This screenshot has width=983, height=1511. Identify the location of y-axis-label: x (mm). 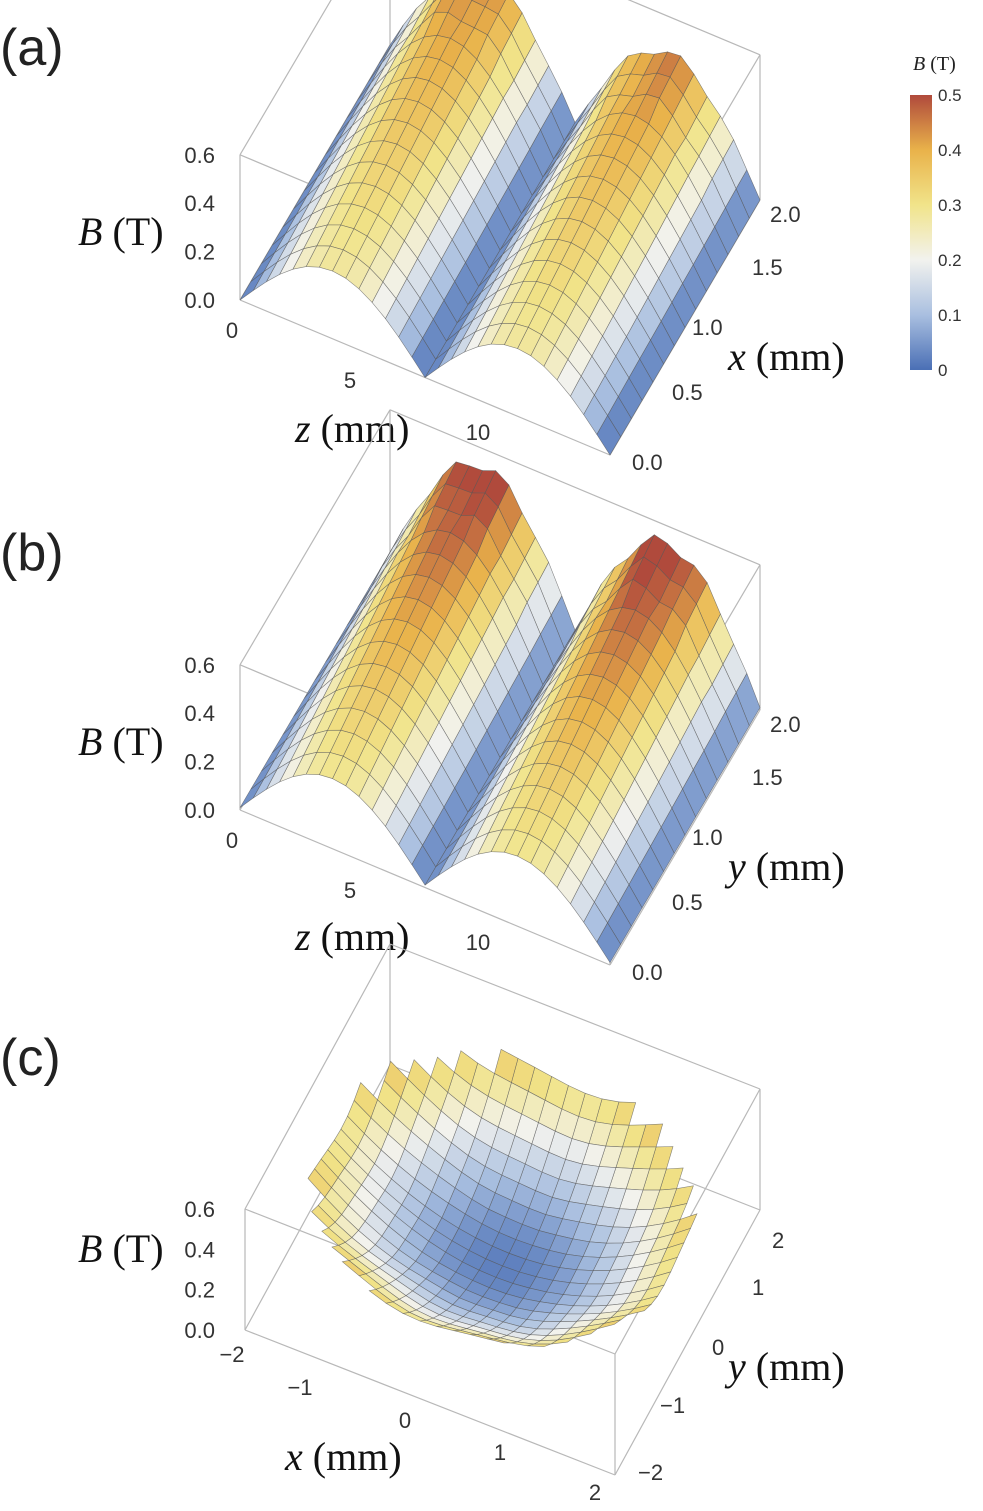
(786, 356).